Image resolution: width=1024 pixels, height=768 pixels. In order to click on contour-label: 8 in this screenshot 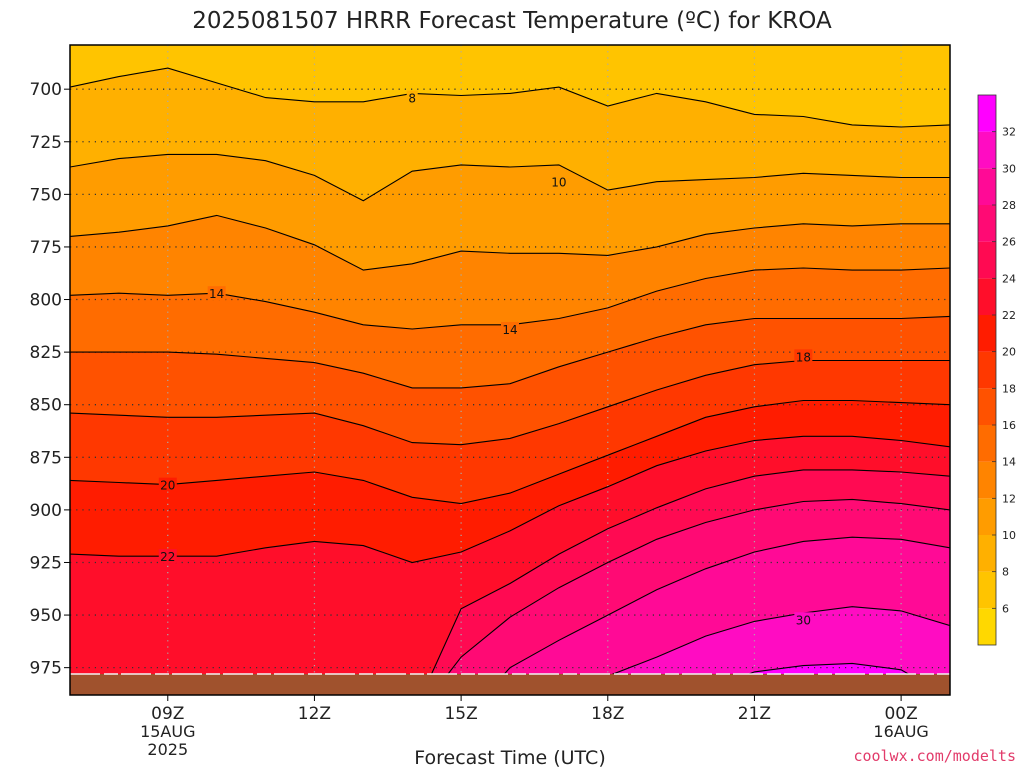, I will do `click(412, 99)`.